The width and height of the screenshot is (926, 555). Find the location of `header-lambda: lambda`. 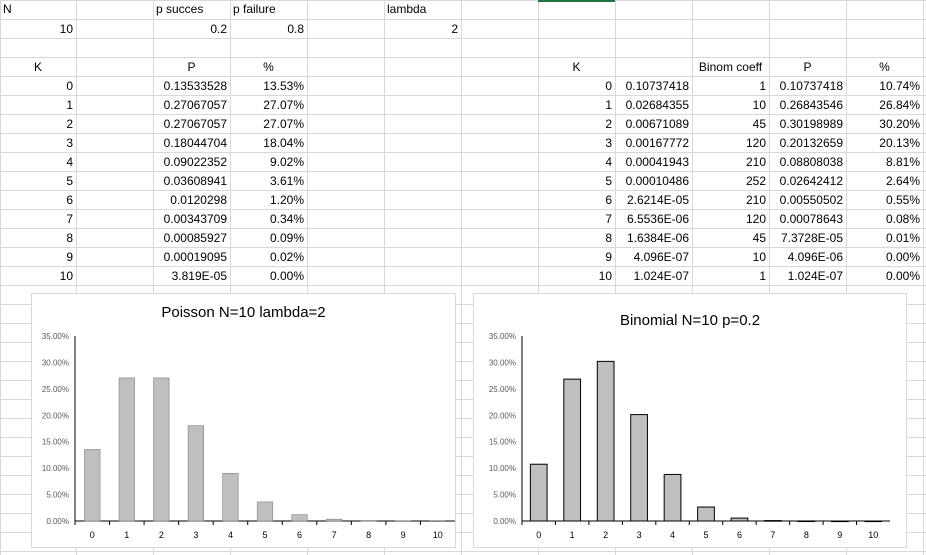

header-lambda: lambda is located at coordinates (407, 9).